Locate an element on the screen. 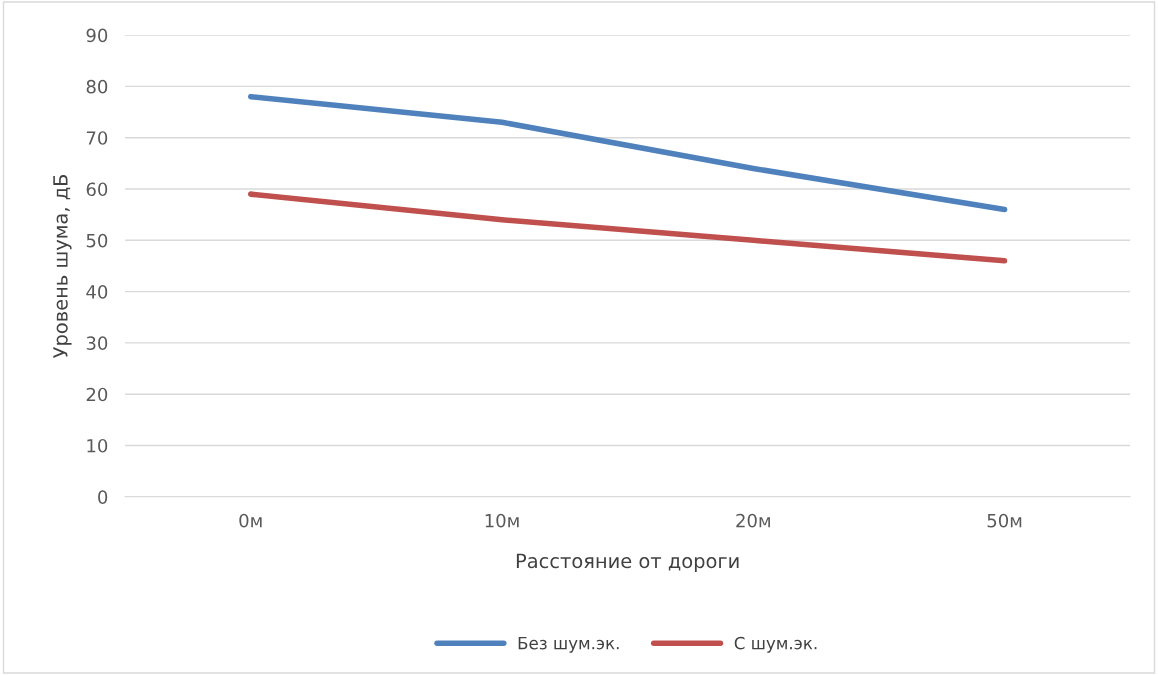  y-tick-label: 50 is located at coordinates (97, 240).